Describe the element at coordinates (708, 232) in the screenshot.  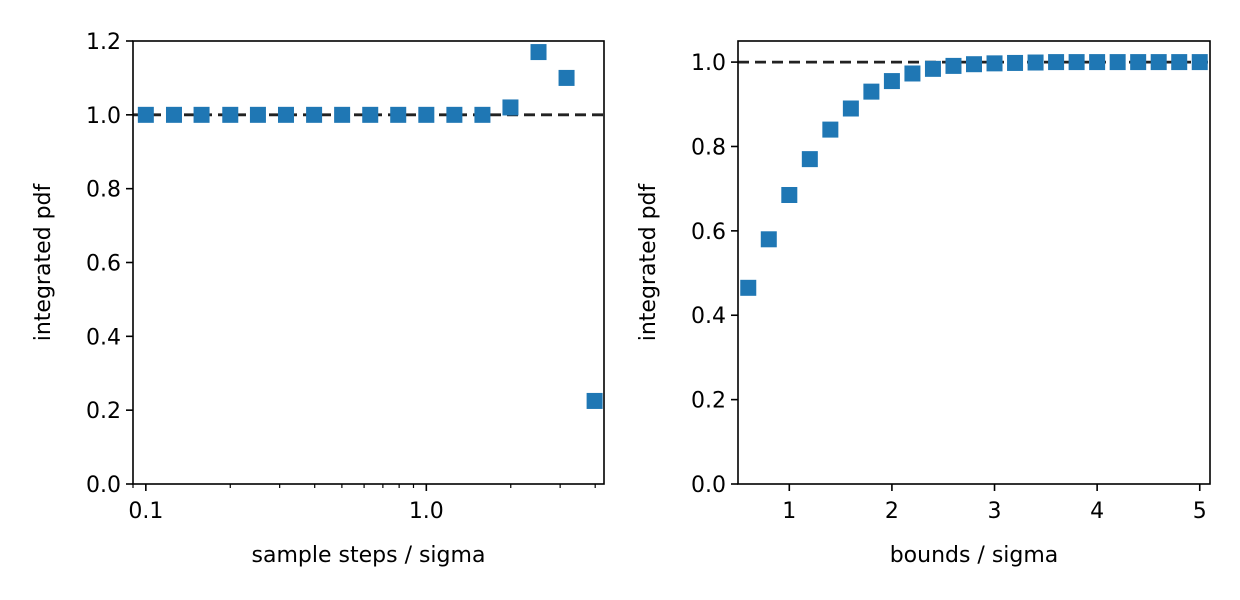
I see `right-y-tick-label: 0.6` at that location.